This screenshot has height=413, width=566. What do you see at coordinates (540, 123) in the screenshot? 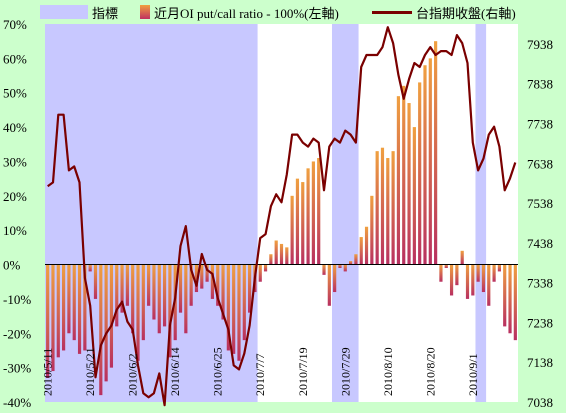
I see `right-tick-label: 7738` at bounding box center [540, 123].